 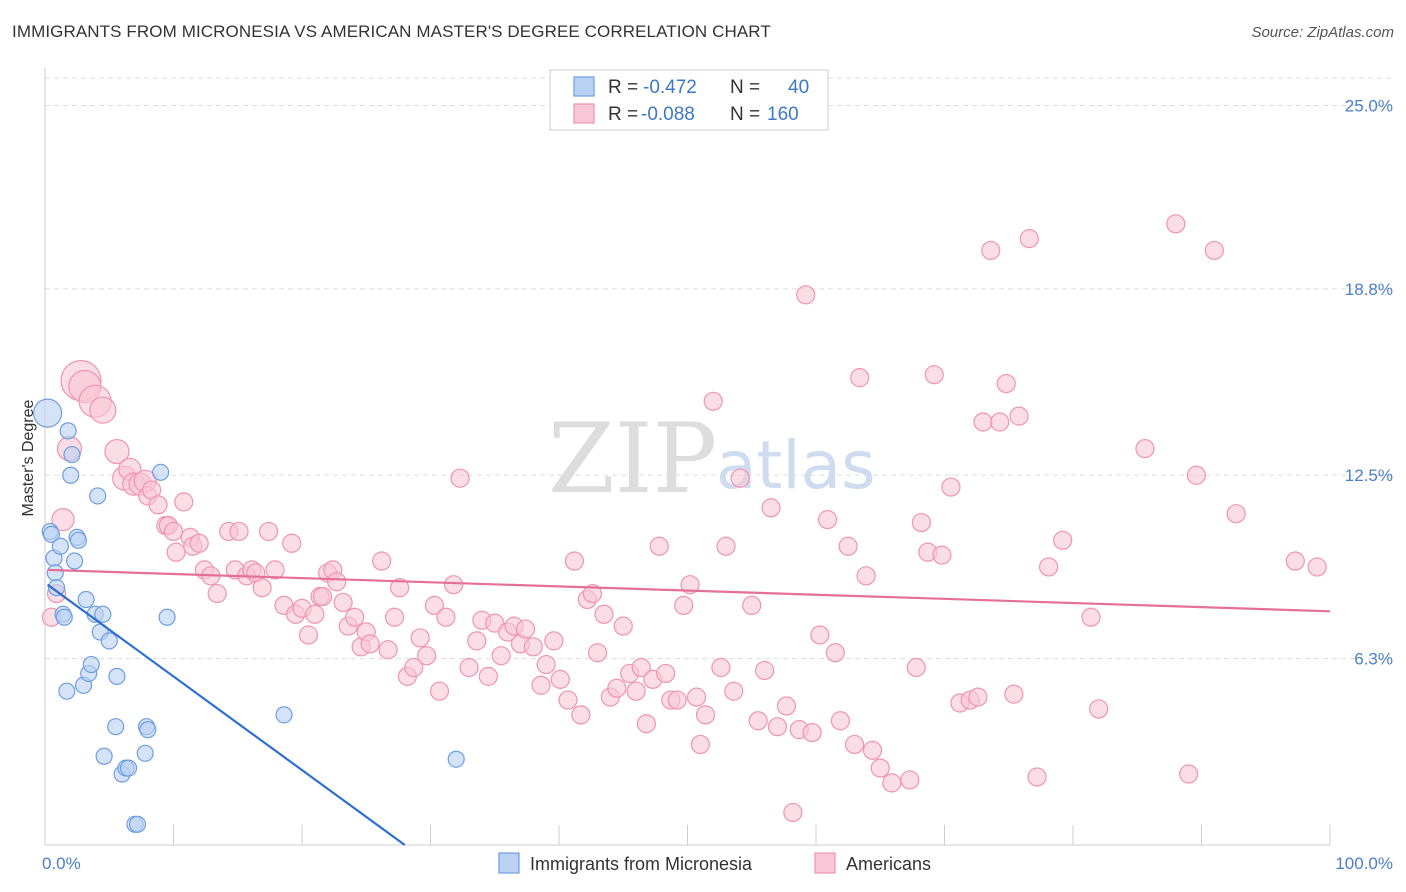 What do you see at coordinates (670, 87) in the screenshot?
I see `legend-r-value: -0.472` at bounding box center [670, 87].